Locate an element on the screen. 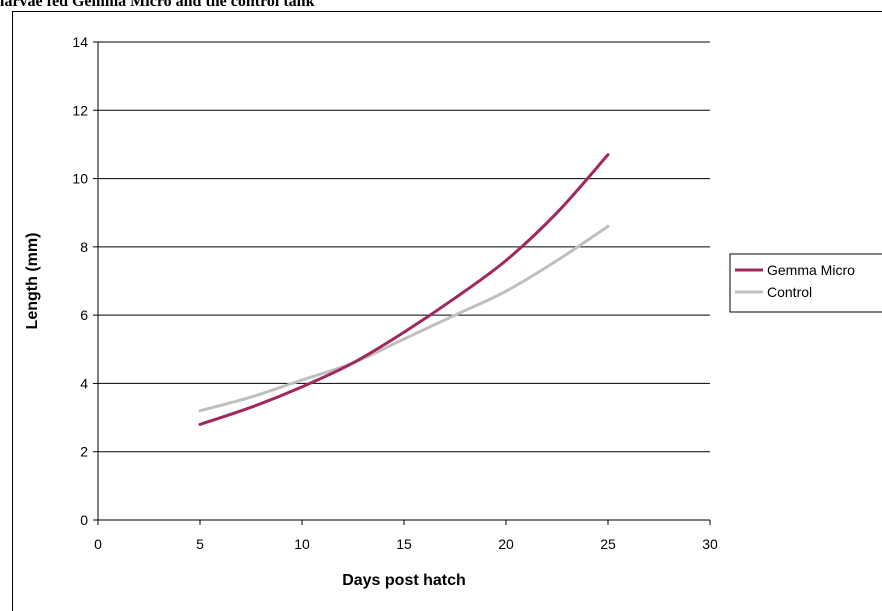 The height and width of the screenshot is (611, 882). legend: Gemma Micro Control is located at coordinates (806, 283).